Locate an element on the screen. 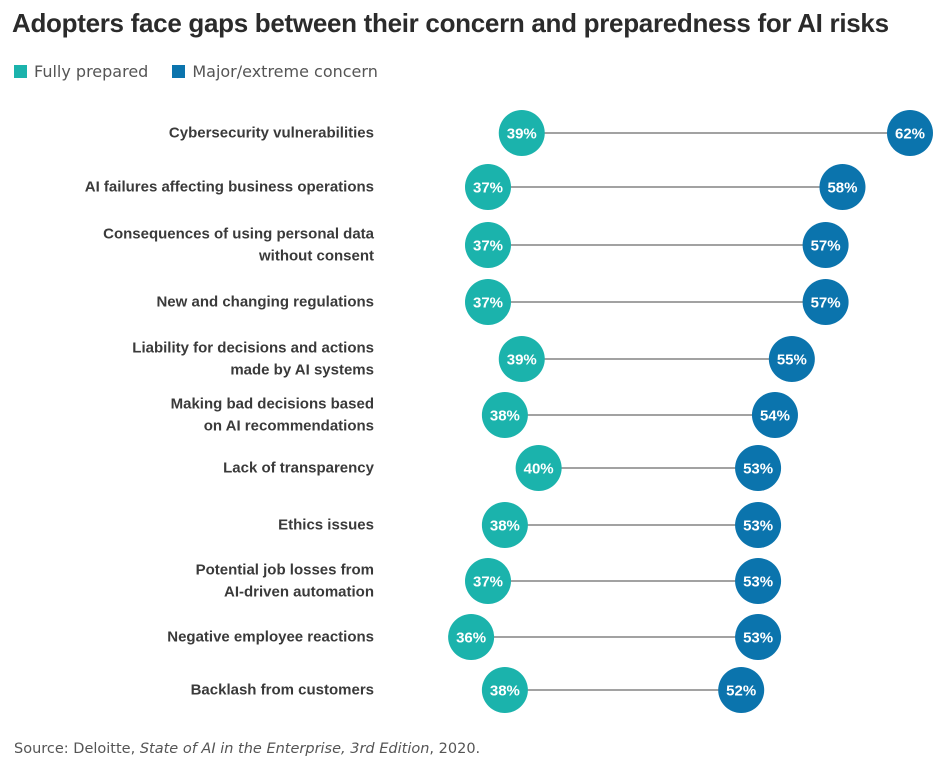 Image resolution: width=941 pixels, height=770 pixels. legend: Fully prepared Major/extreme concern is located at coordinates (208, 71).